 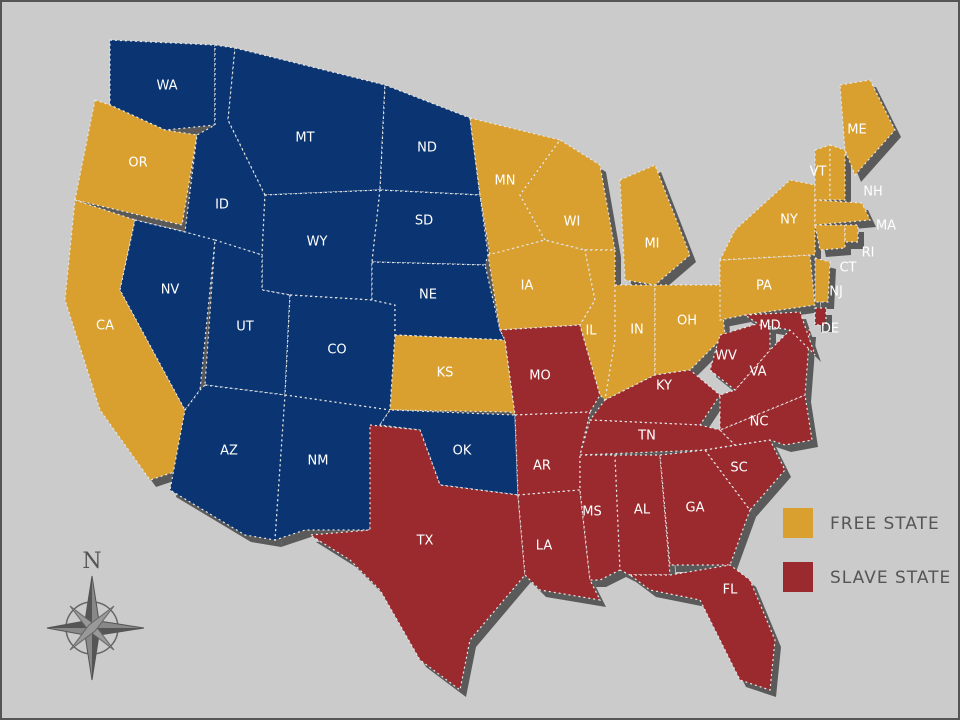 I want to click on legend-label: SLAVE STATE, so click(x=890, y=578).